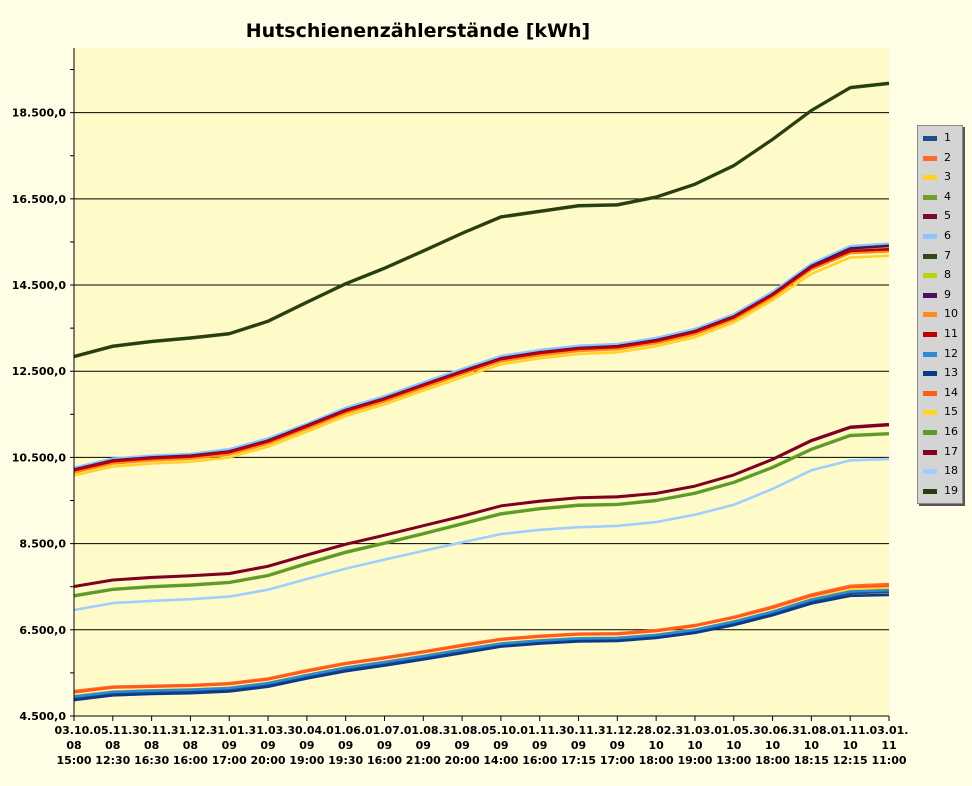 Image resolution: width=972 pixels, height=786 pixels. Describe the element at coordinates (947, 196) in the screenshot. I see `legend-label: 4` at that location.